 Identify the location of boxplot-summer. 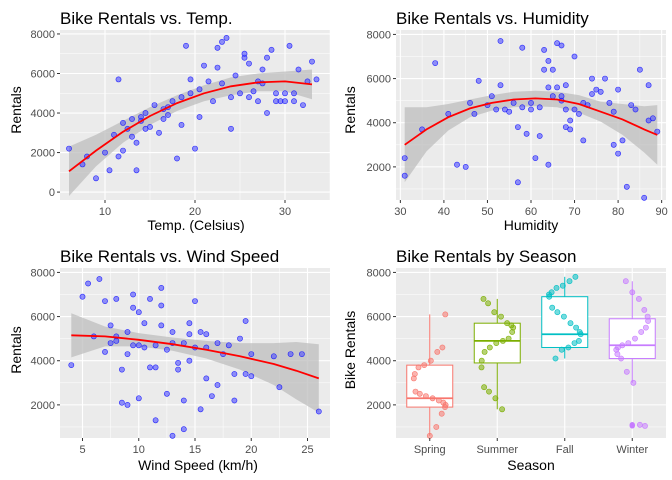
(497, 354).